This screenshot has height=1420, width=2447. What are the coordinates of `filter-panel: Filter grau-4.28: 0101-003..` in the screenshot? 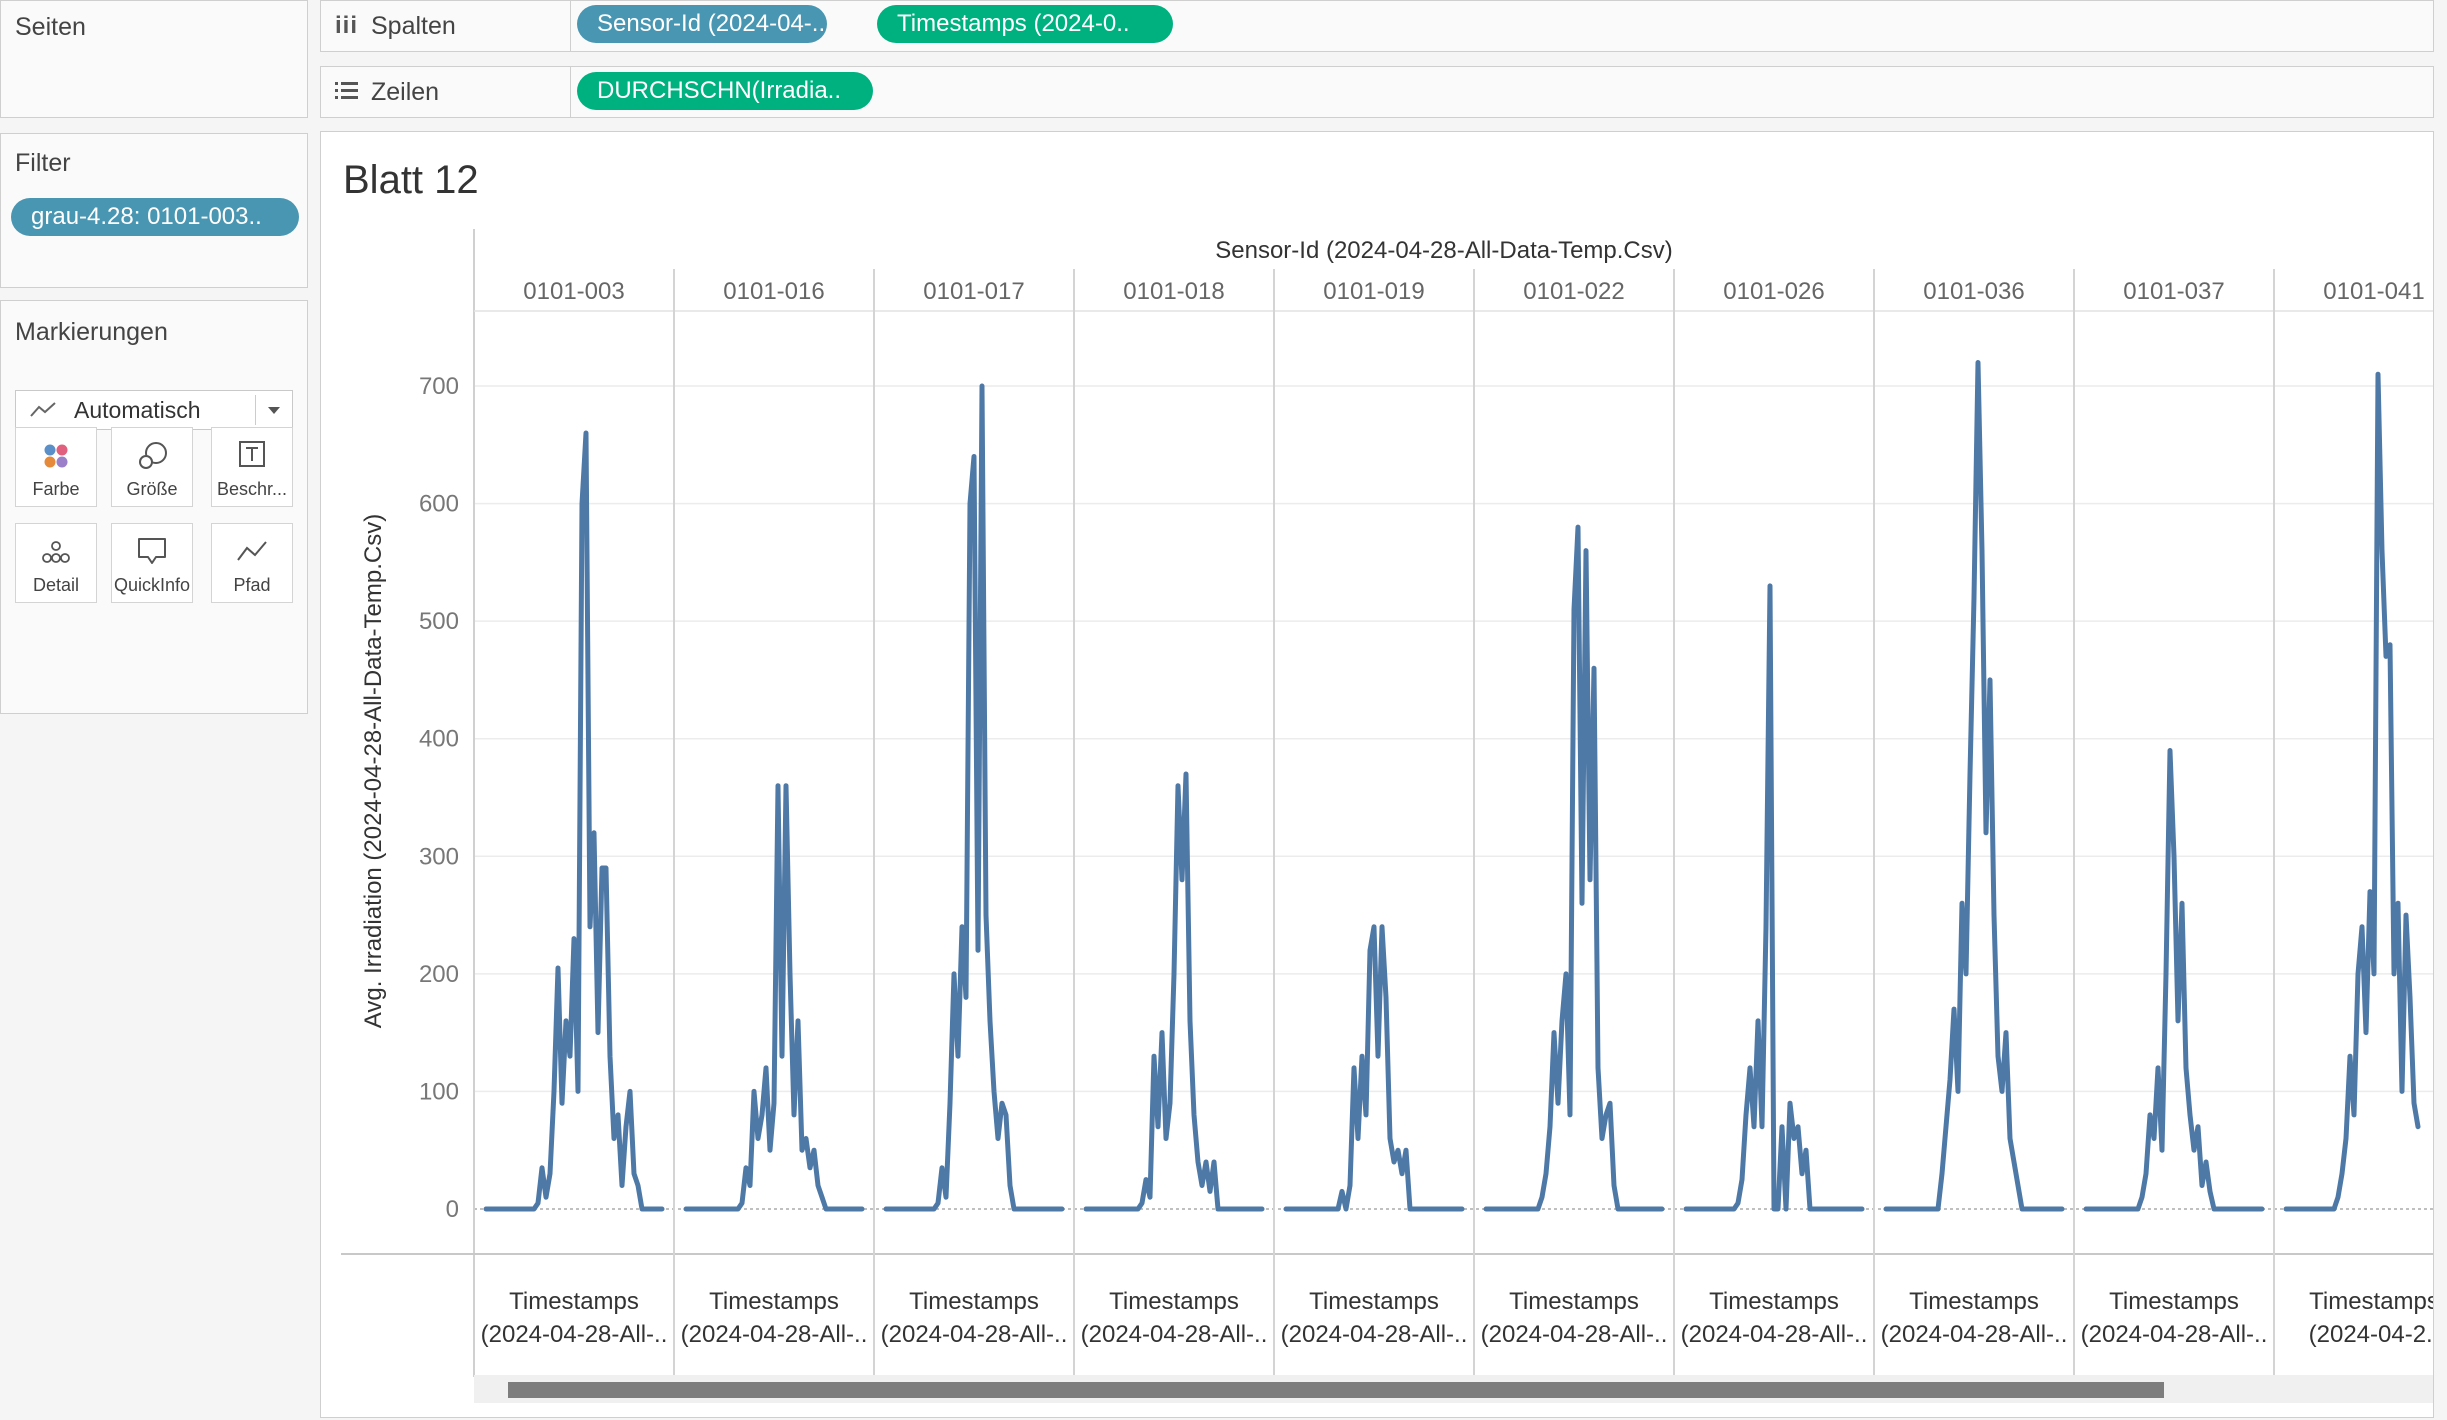 It's located at (154, 210).